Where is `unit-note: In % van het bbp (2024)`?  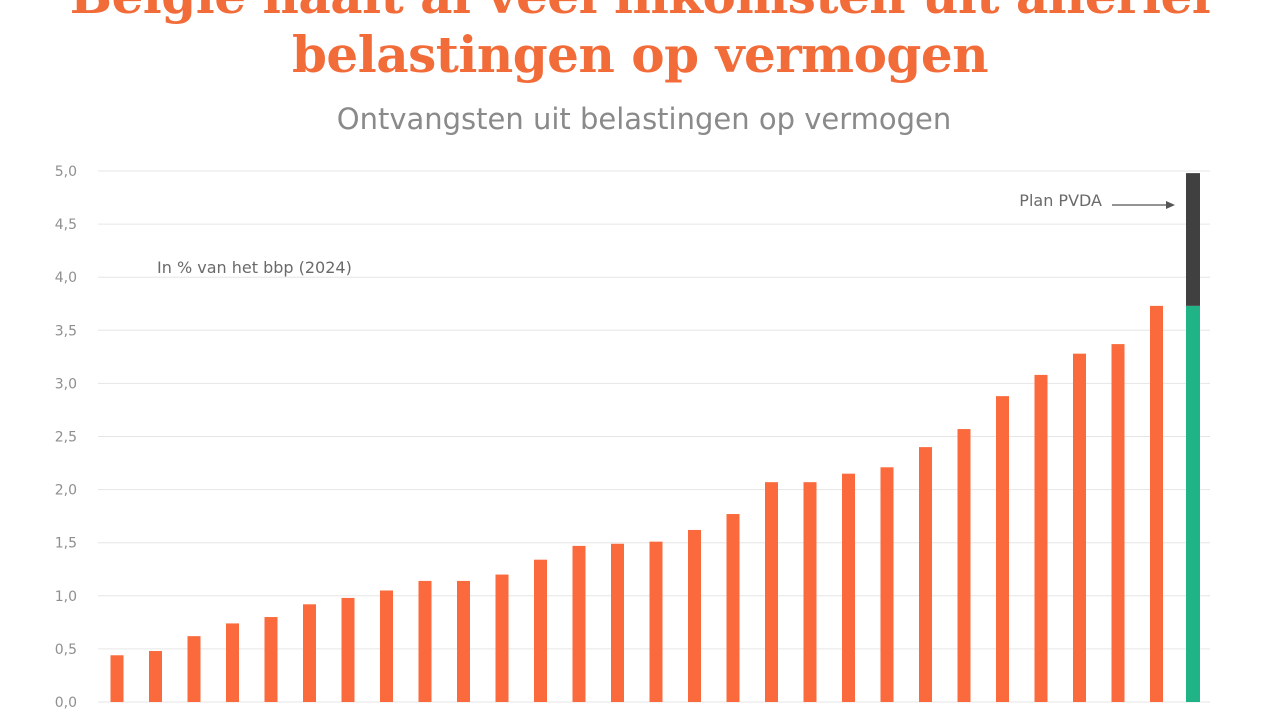 unit-note: In % van het bbp (2024) is located at coordinates (254, 267).